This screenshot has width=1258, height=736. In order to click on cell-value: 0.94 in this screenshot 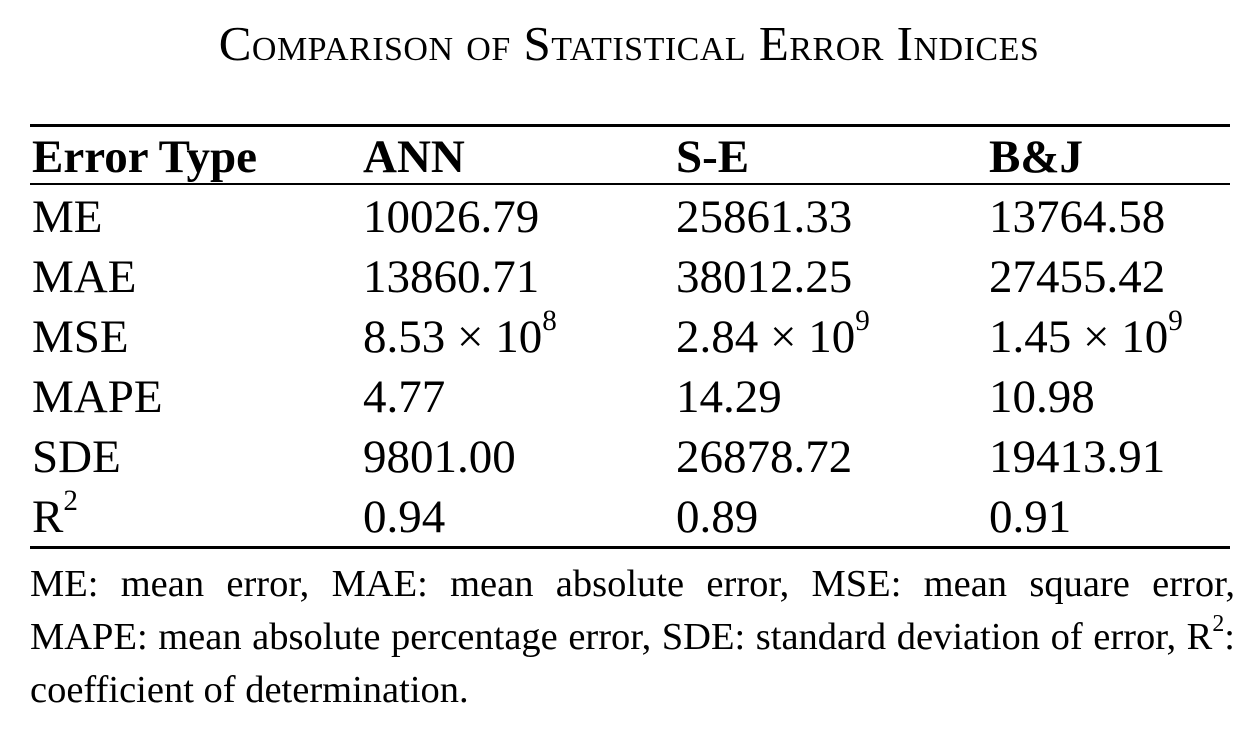, I will do `click(404, 517)`.